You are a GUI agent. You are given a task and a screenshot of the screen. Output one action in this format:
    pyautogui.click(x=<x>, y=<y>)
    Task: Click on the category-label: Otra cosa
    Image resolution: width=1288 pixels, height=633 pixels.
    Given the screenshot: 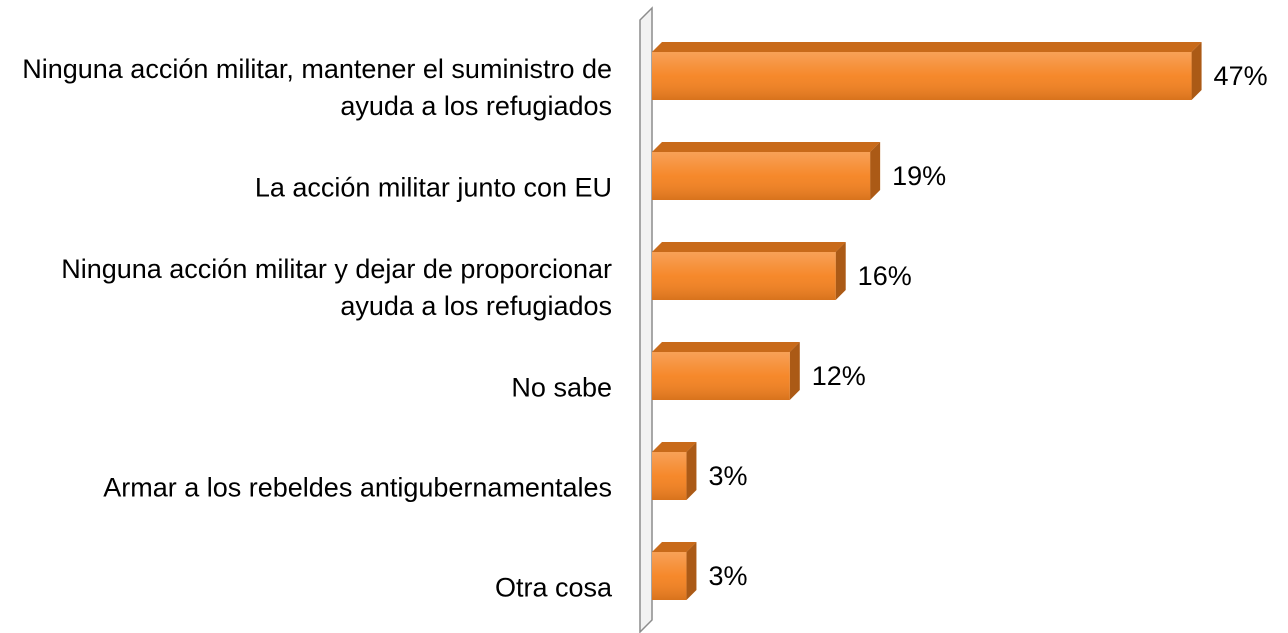 What is the action you would take?
    pyautogui.click(x=553, y=587)
    